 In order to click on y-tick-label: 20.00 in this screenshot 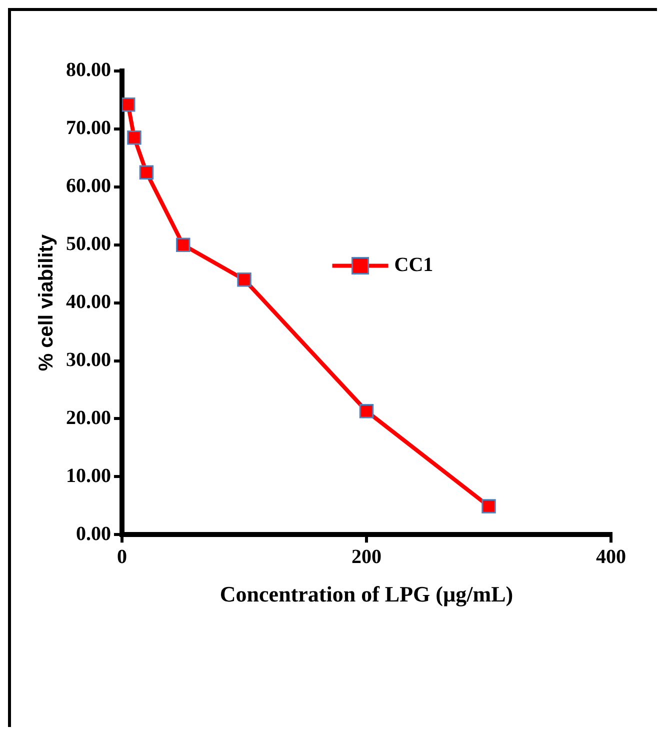, I will do `click(88, 417)`.